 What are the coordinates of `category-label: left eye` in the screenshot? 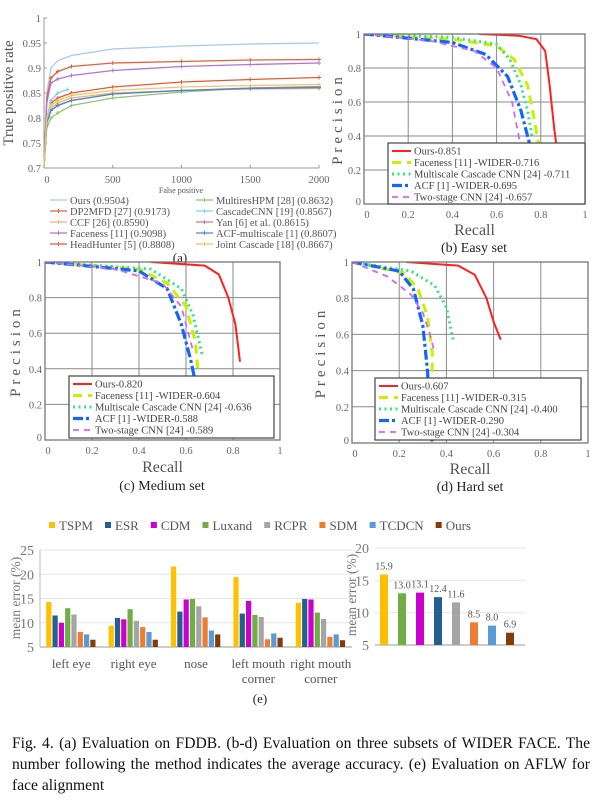 It's located at (71, 663).